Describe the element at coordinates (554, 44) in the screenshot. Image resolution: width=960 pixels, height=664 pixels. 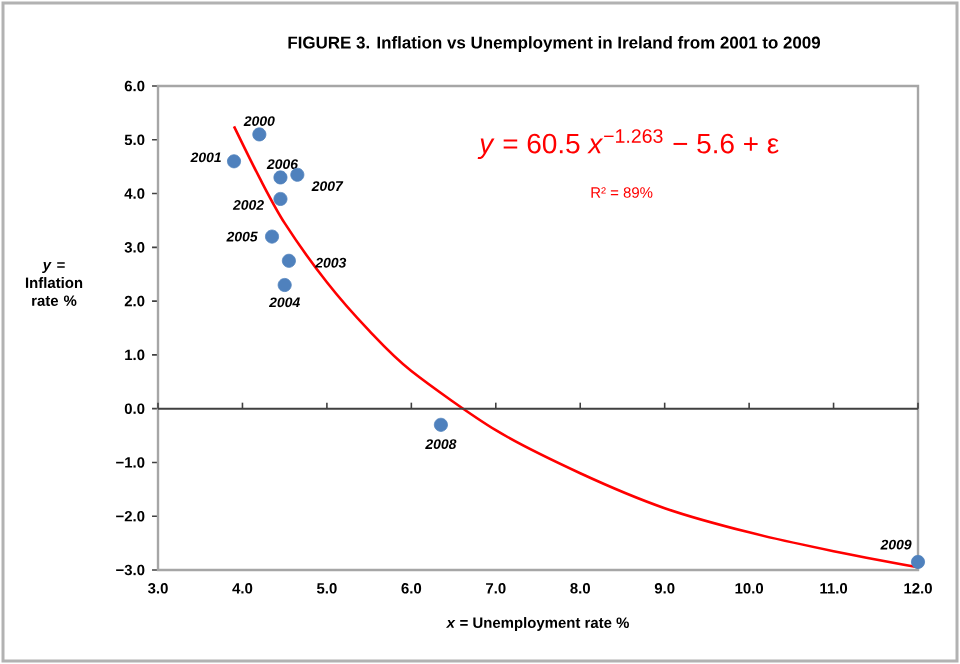
I see `chart-title: FIGURE 3. Inflation vs Unemployment in Ireland from 2001 to 2009` at that location.